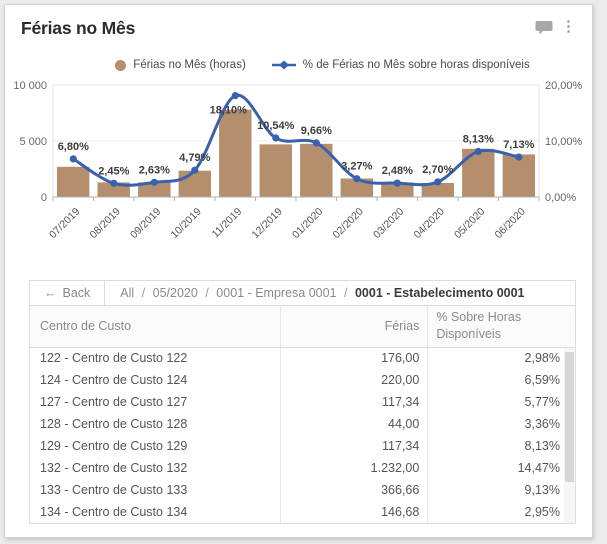 This screenshot has height=544, width=607. Describe the element at coordinates (388, 223) in the screenshot. I see `x-axis-label: 03/2020` at that location.